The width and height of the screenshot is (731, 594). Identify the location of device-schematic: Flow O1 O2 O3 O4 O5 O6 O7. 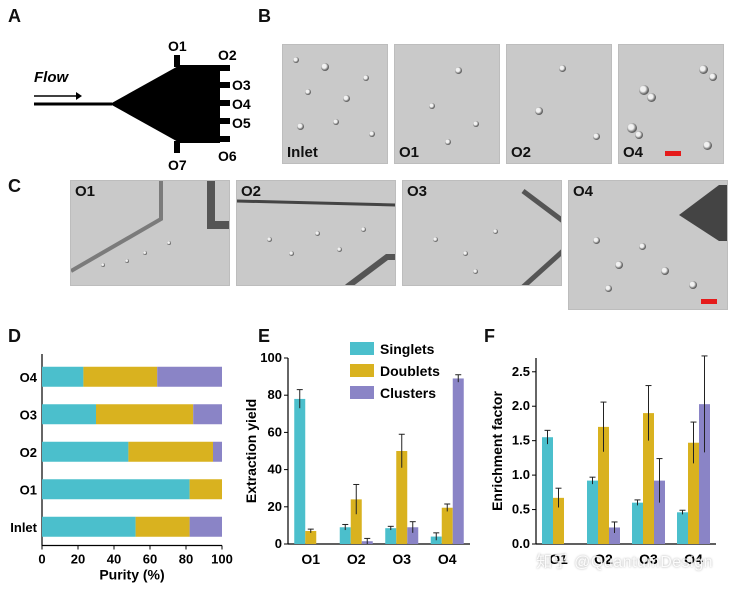
(142, 104).